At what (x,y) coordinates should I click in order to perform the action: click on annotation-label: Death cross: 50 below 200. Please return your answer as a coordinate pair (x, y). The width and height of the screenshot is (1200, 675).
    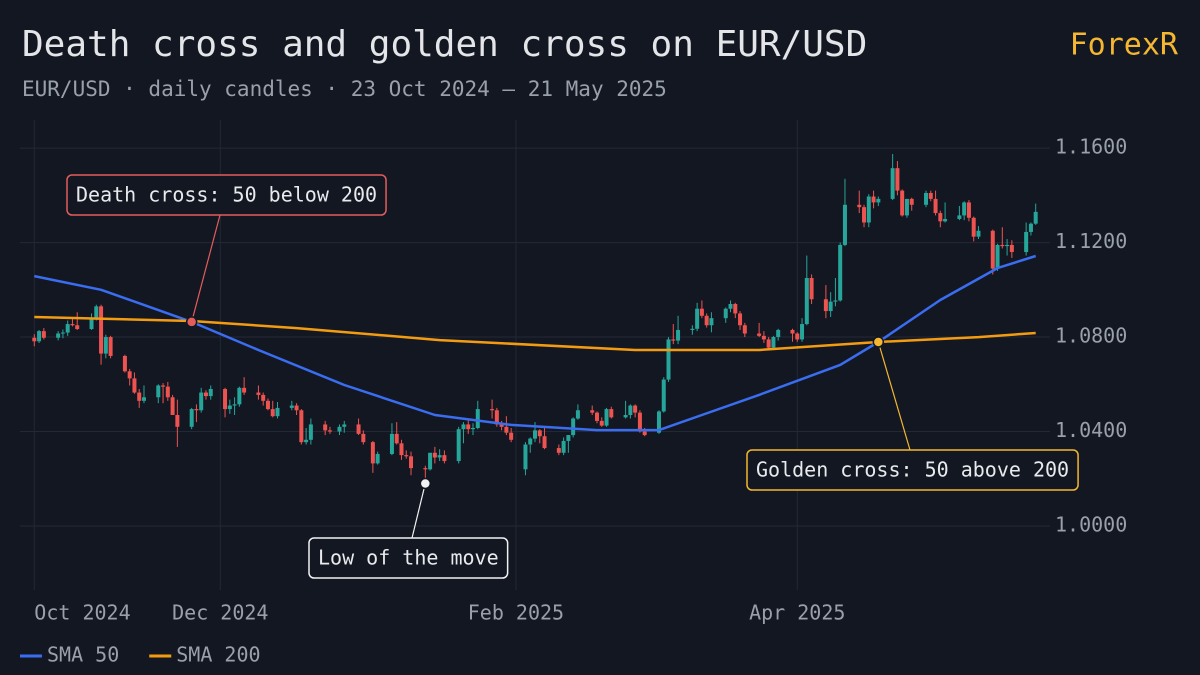
    Looking at the image, I should click on (226, 195).